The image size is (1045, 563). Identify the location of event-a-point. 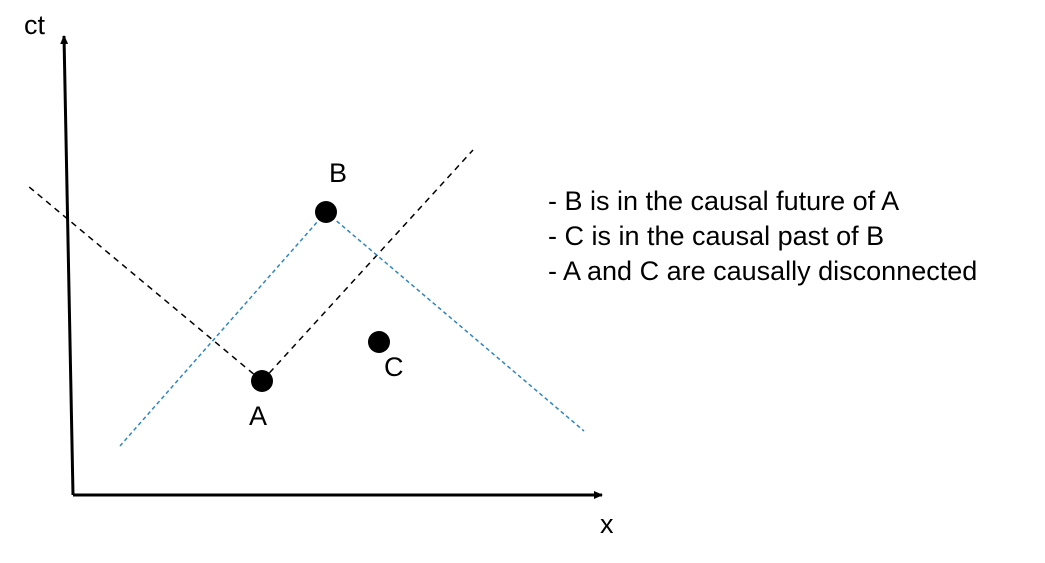
(262, 381).